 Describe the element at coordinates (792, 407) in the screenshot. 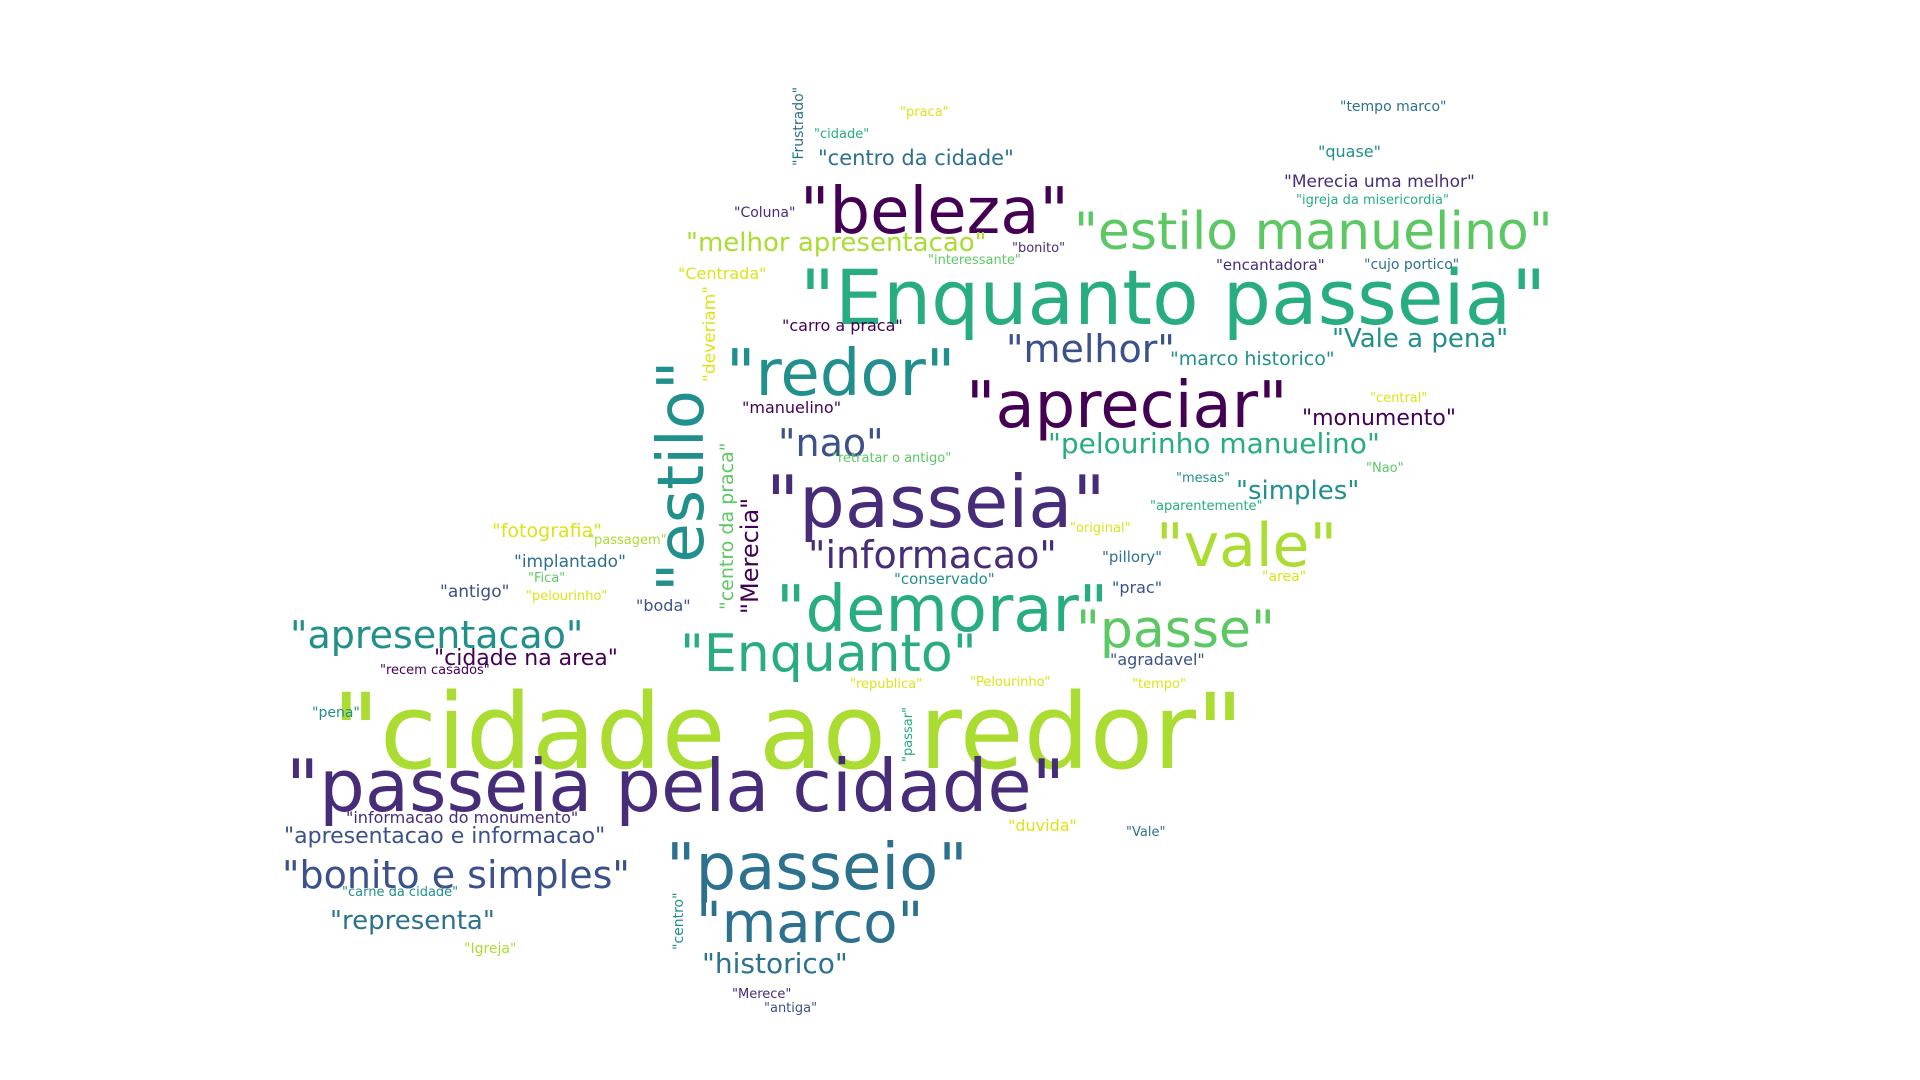

I see `word-cloud-term: "manuelino"` at that location.